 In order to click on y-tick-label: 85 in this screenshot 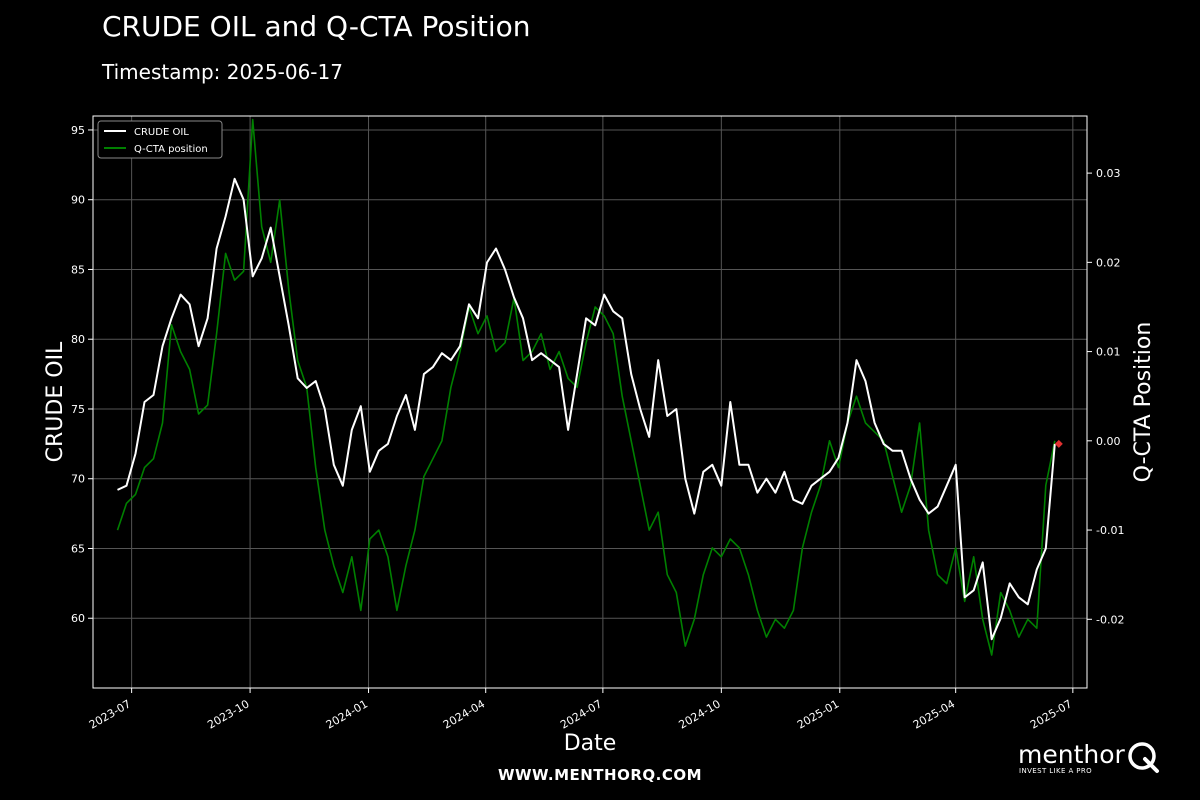, I will do `click(78, 269)`.